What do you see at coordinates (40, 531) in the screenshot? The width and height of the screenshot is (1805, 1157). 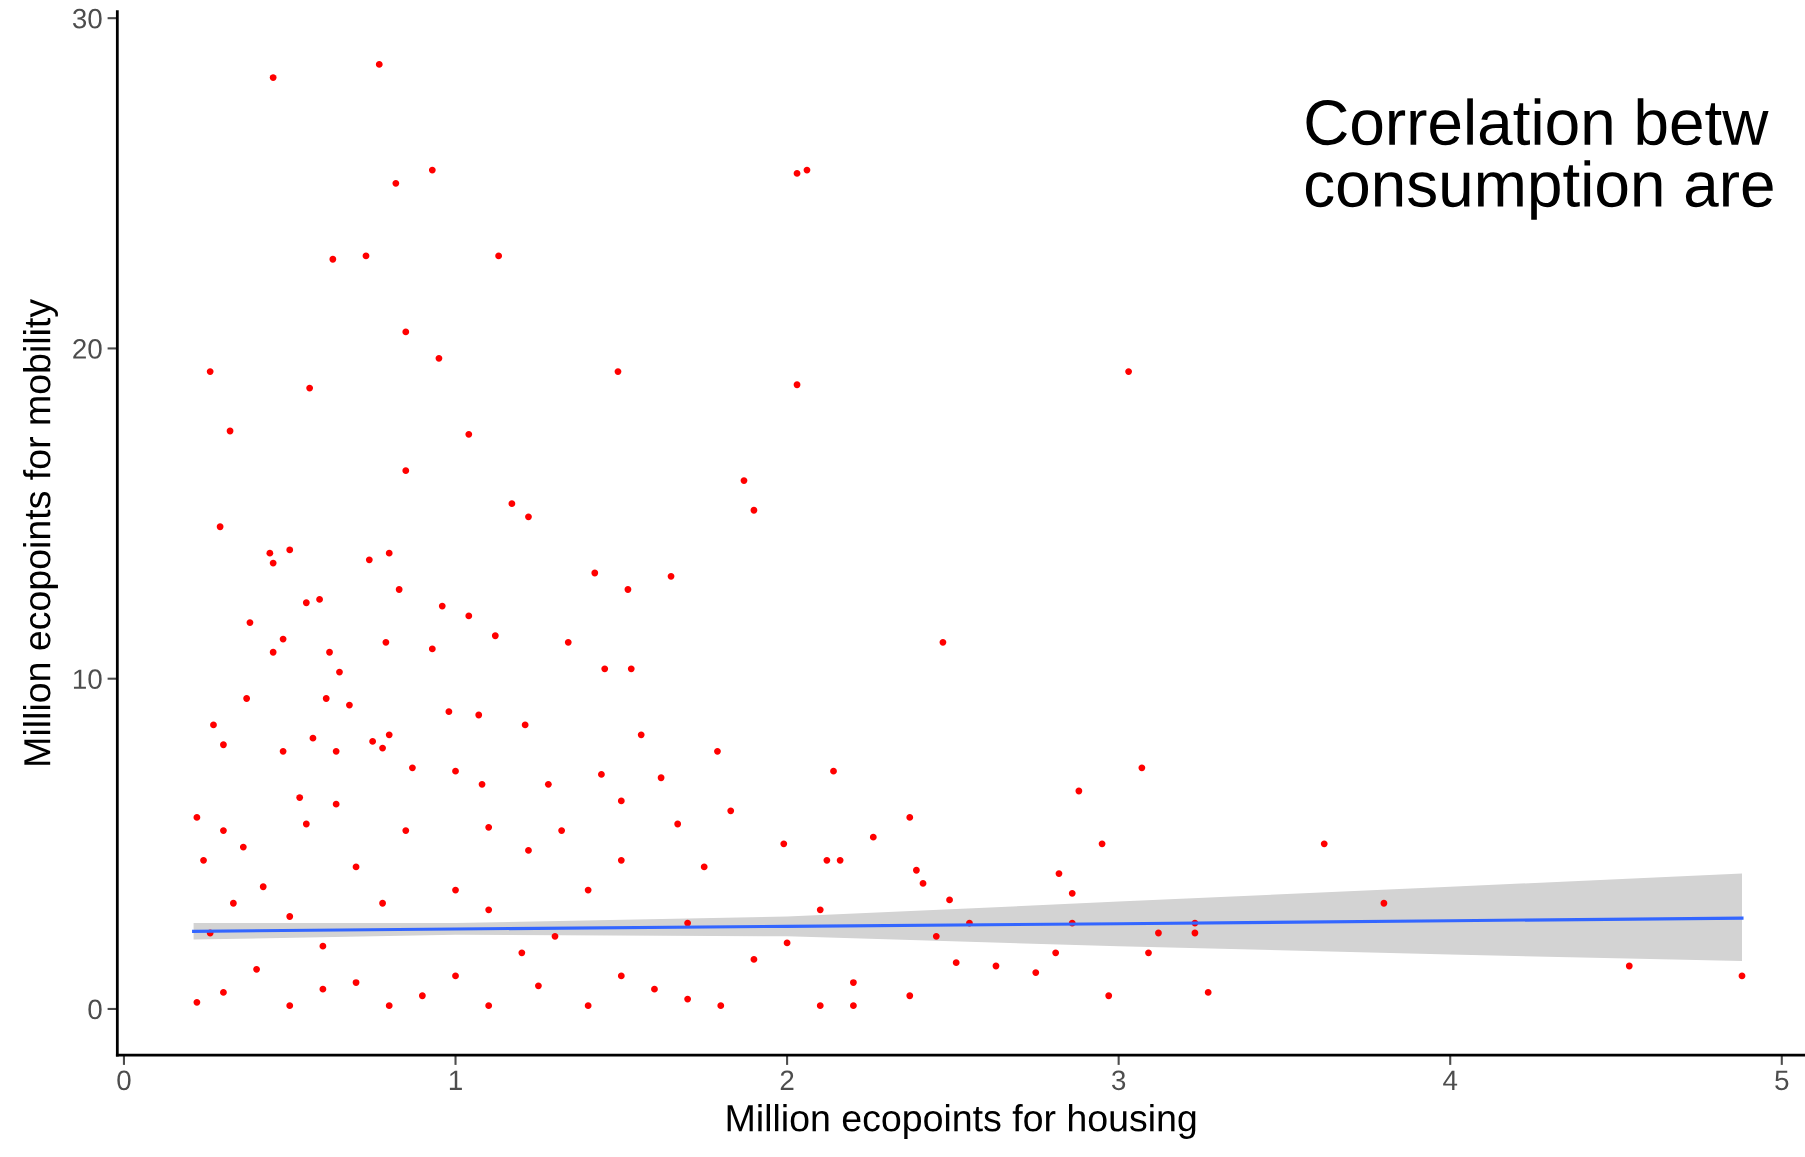 I see `y-axis-title: Million ecopoints for mobility` at bounding box center [40, 531].